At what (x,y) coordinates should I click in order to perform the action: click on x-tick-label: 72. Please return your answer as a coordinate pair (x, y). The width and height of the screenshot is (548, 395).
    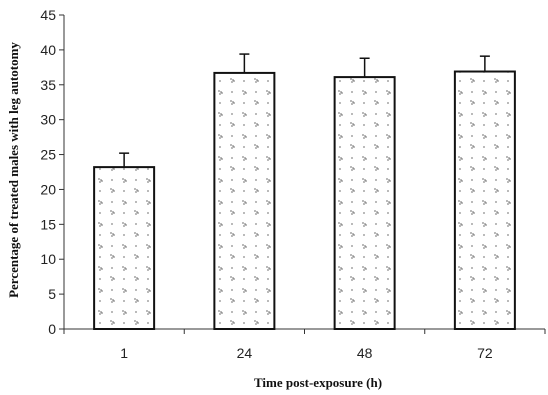
    Looking at the image, I should click on (485, 353).